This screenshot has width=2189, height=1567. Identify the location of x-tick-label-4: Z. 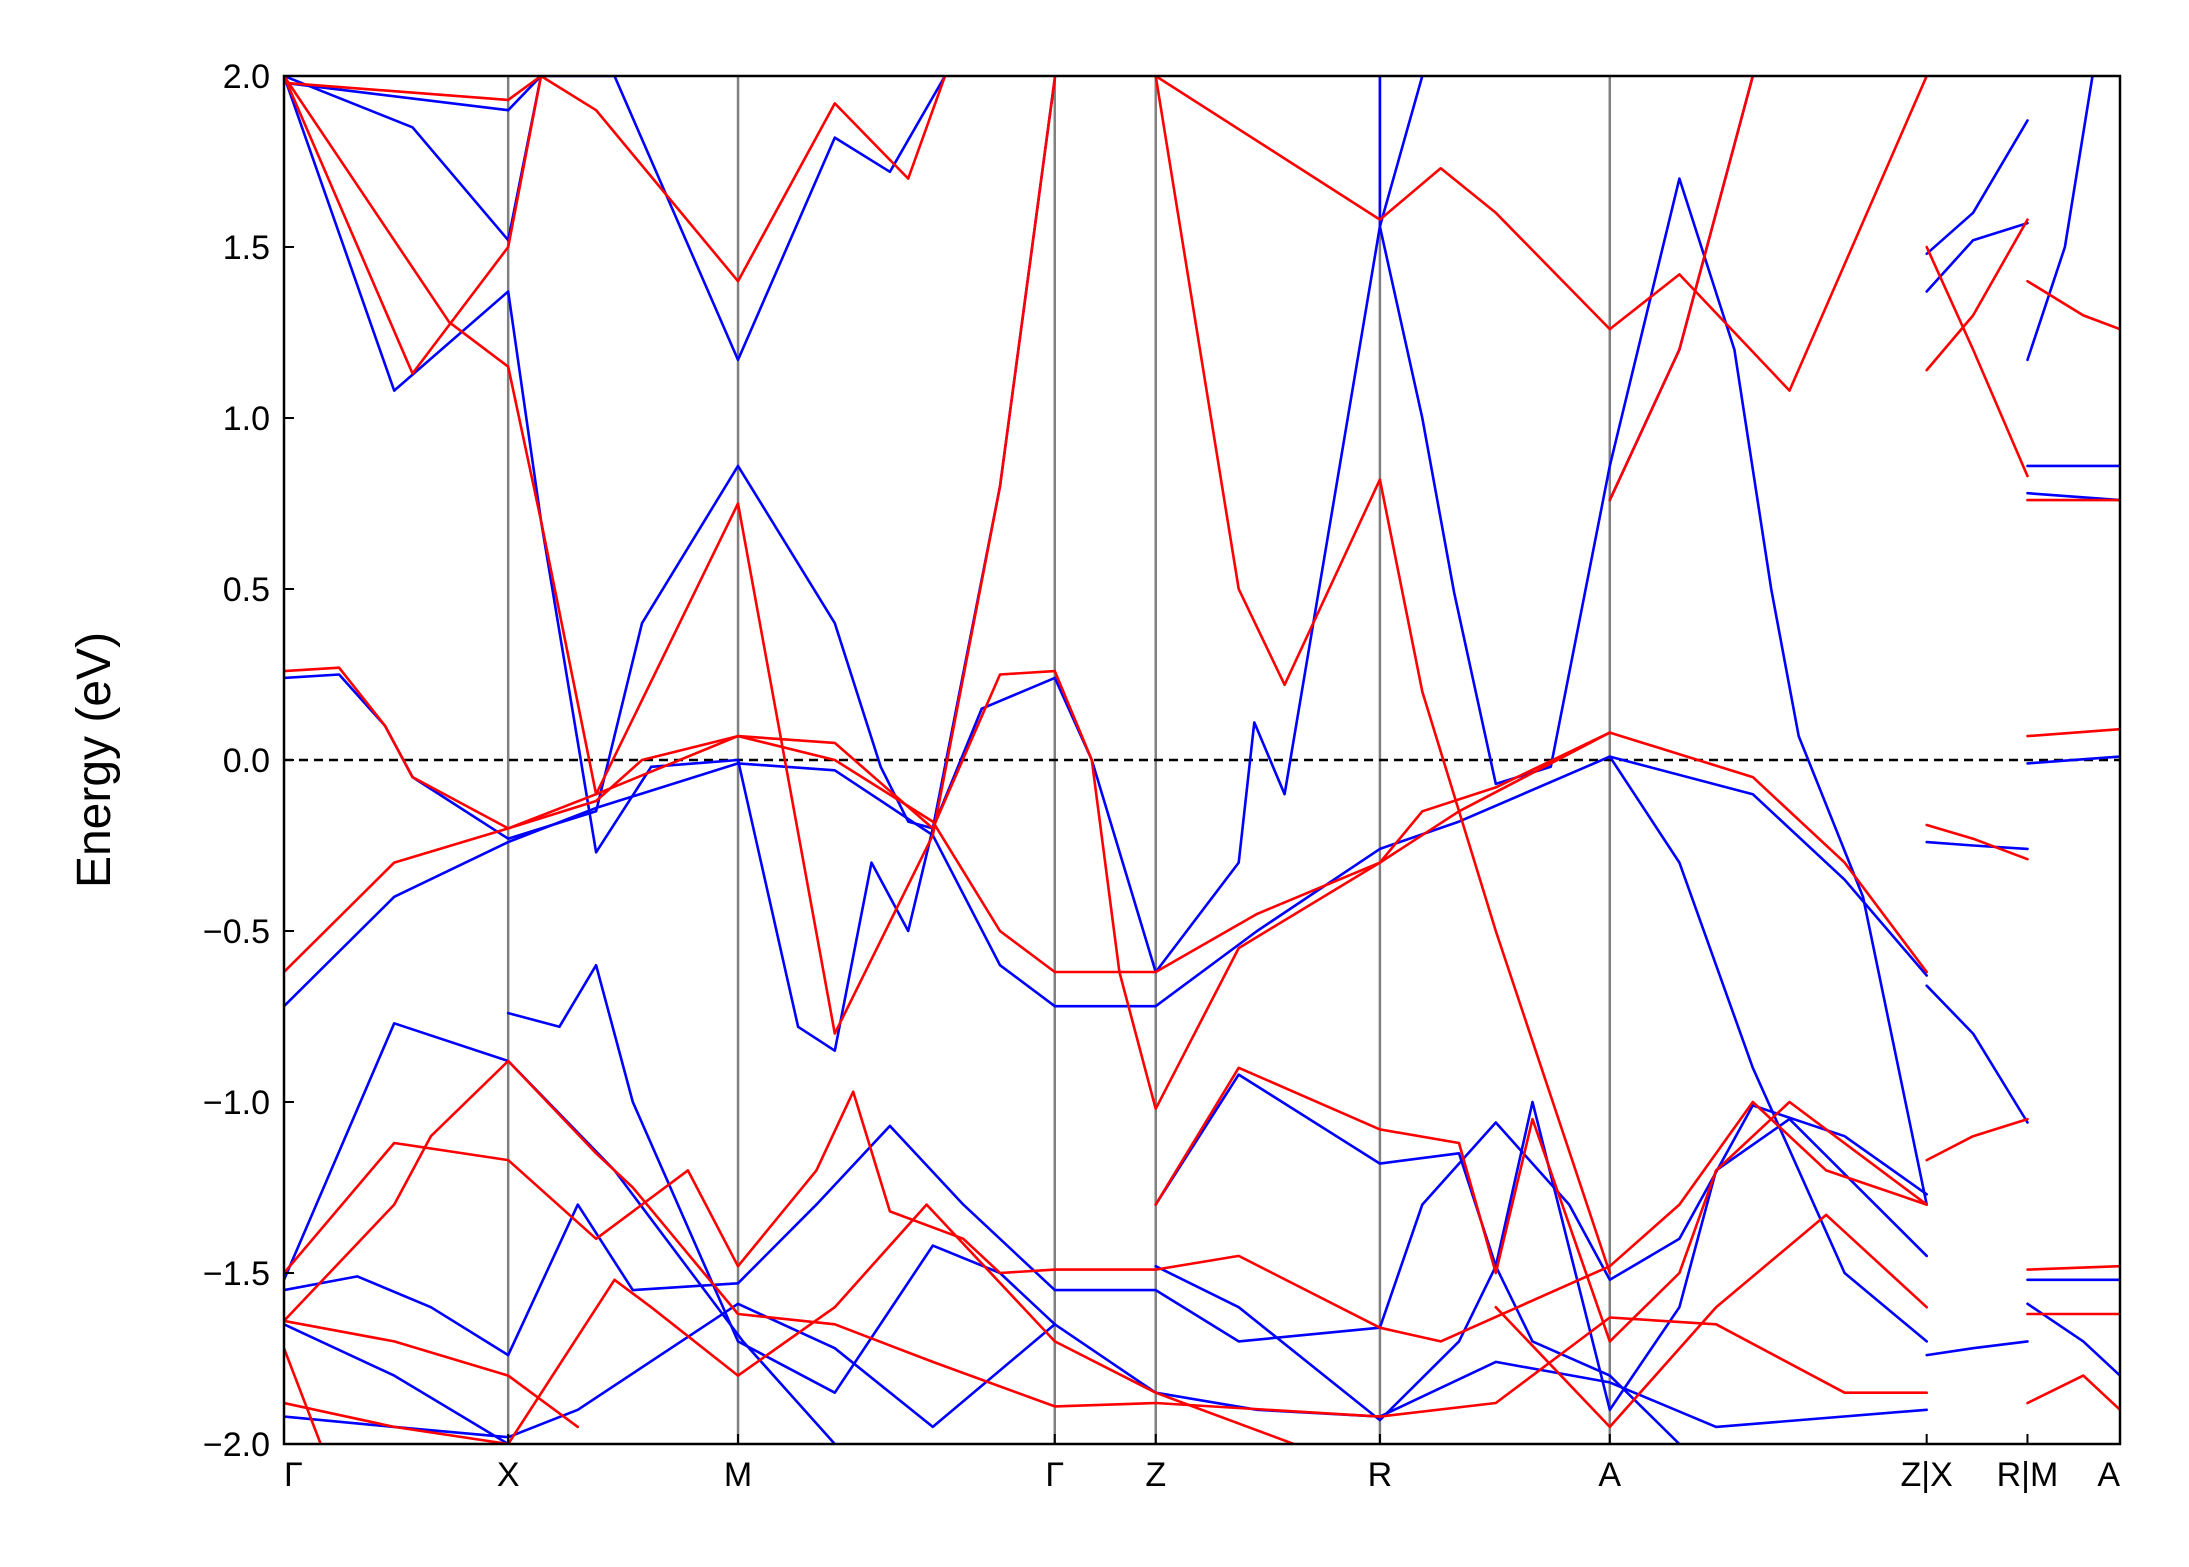
(1155, 1475).